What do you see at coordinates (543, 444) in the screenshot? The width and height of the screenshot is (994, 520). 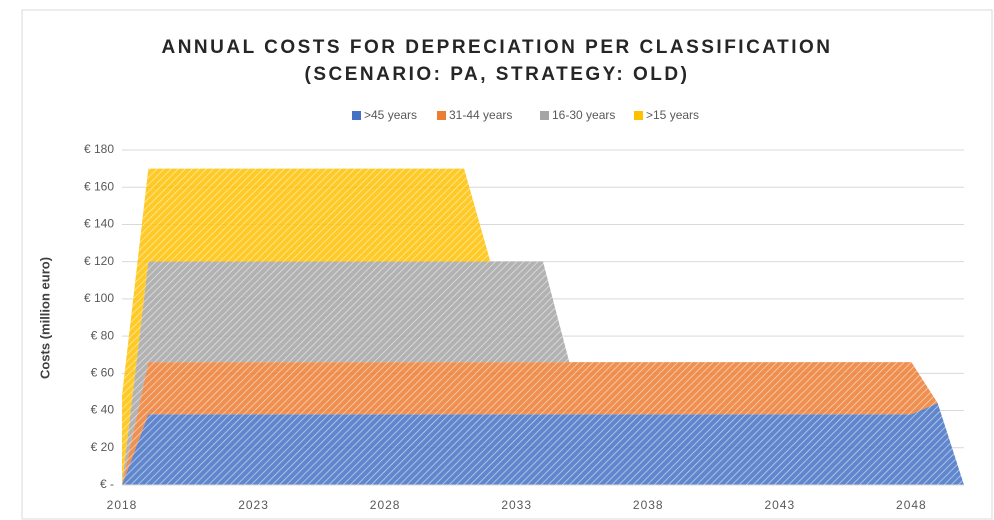 I see `area` at bounding box center [543, 444].